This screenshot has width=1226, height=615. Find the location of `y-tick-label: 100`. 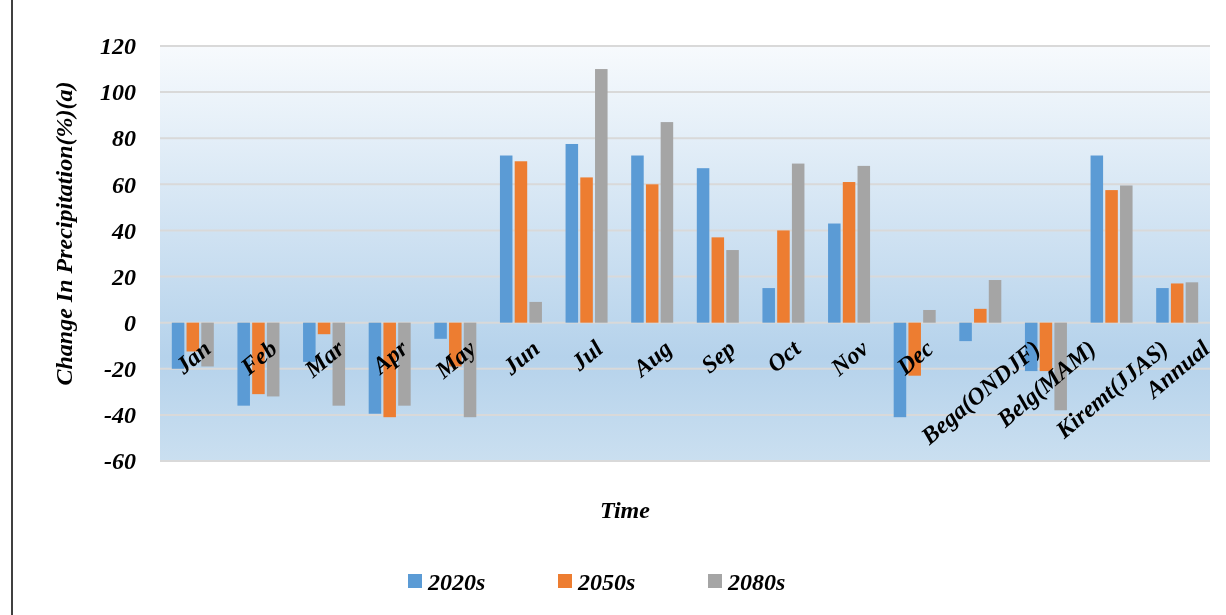

y-tick-label: 100 is located at coordinates (118, 92).